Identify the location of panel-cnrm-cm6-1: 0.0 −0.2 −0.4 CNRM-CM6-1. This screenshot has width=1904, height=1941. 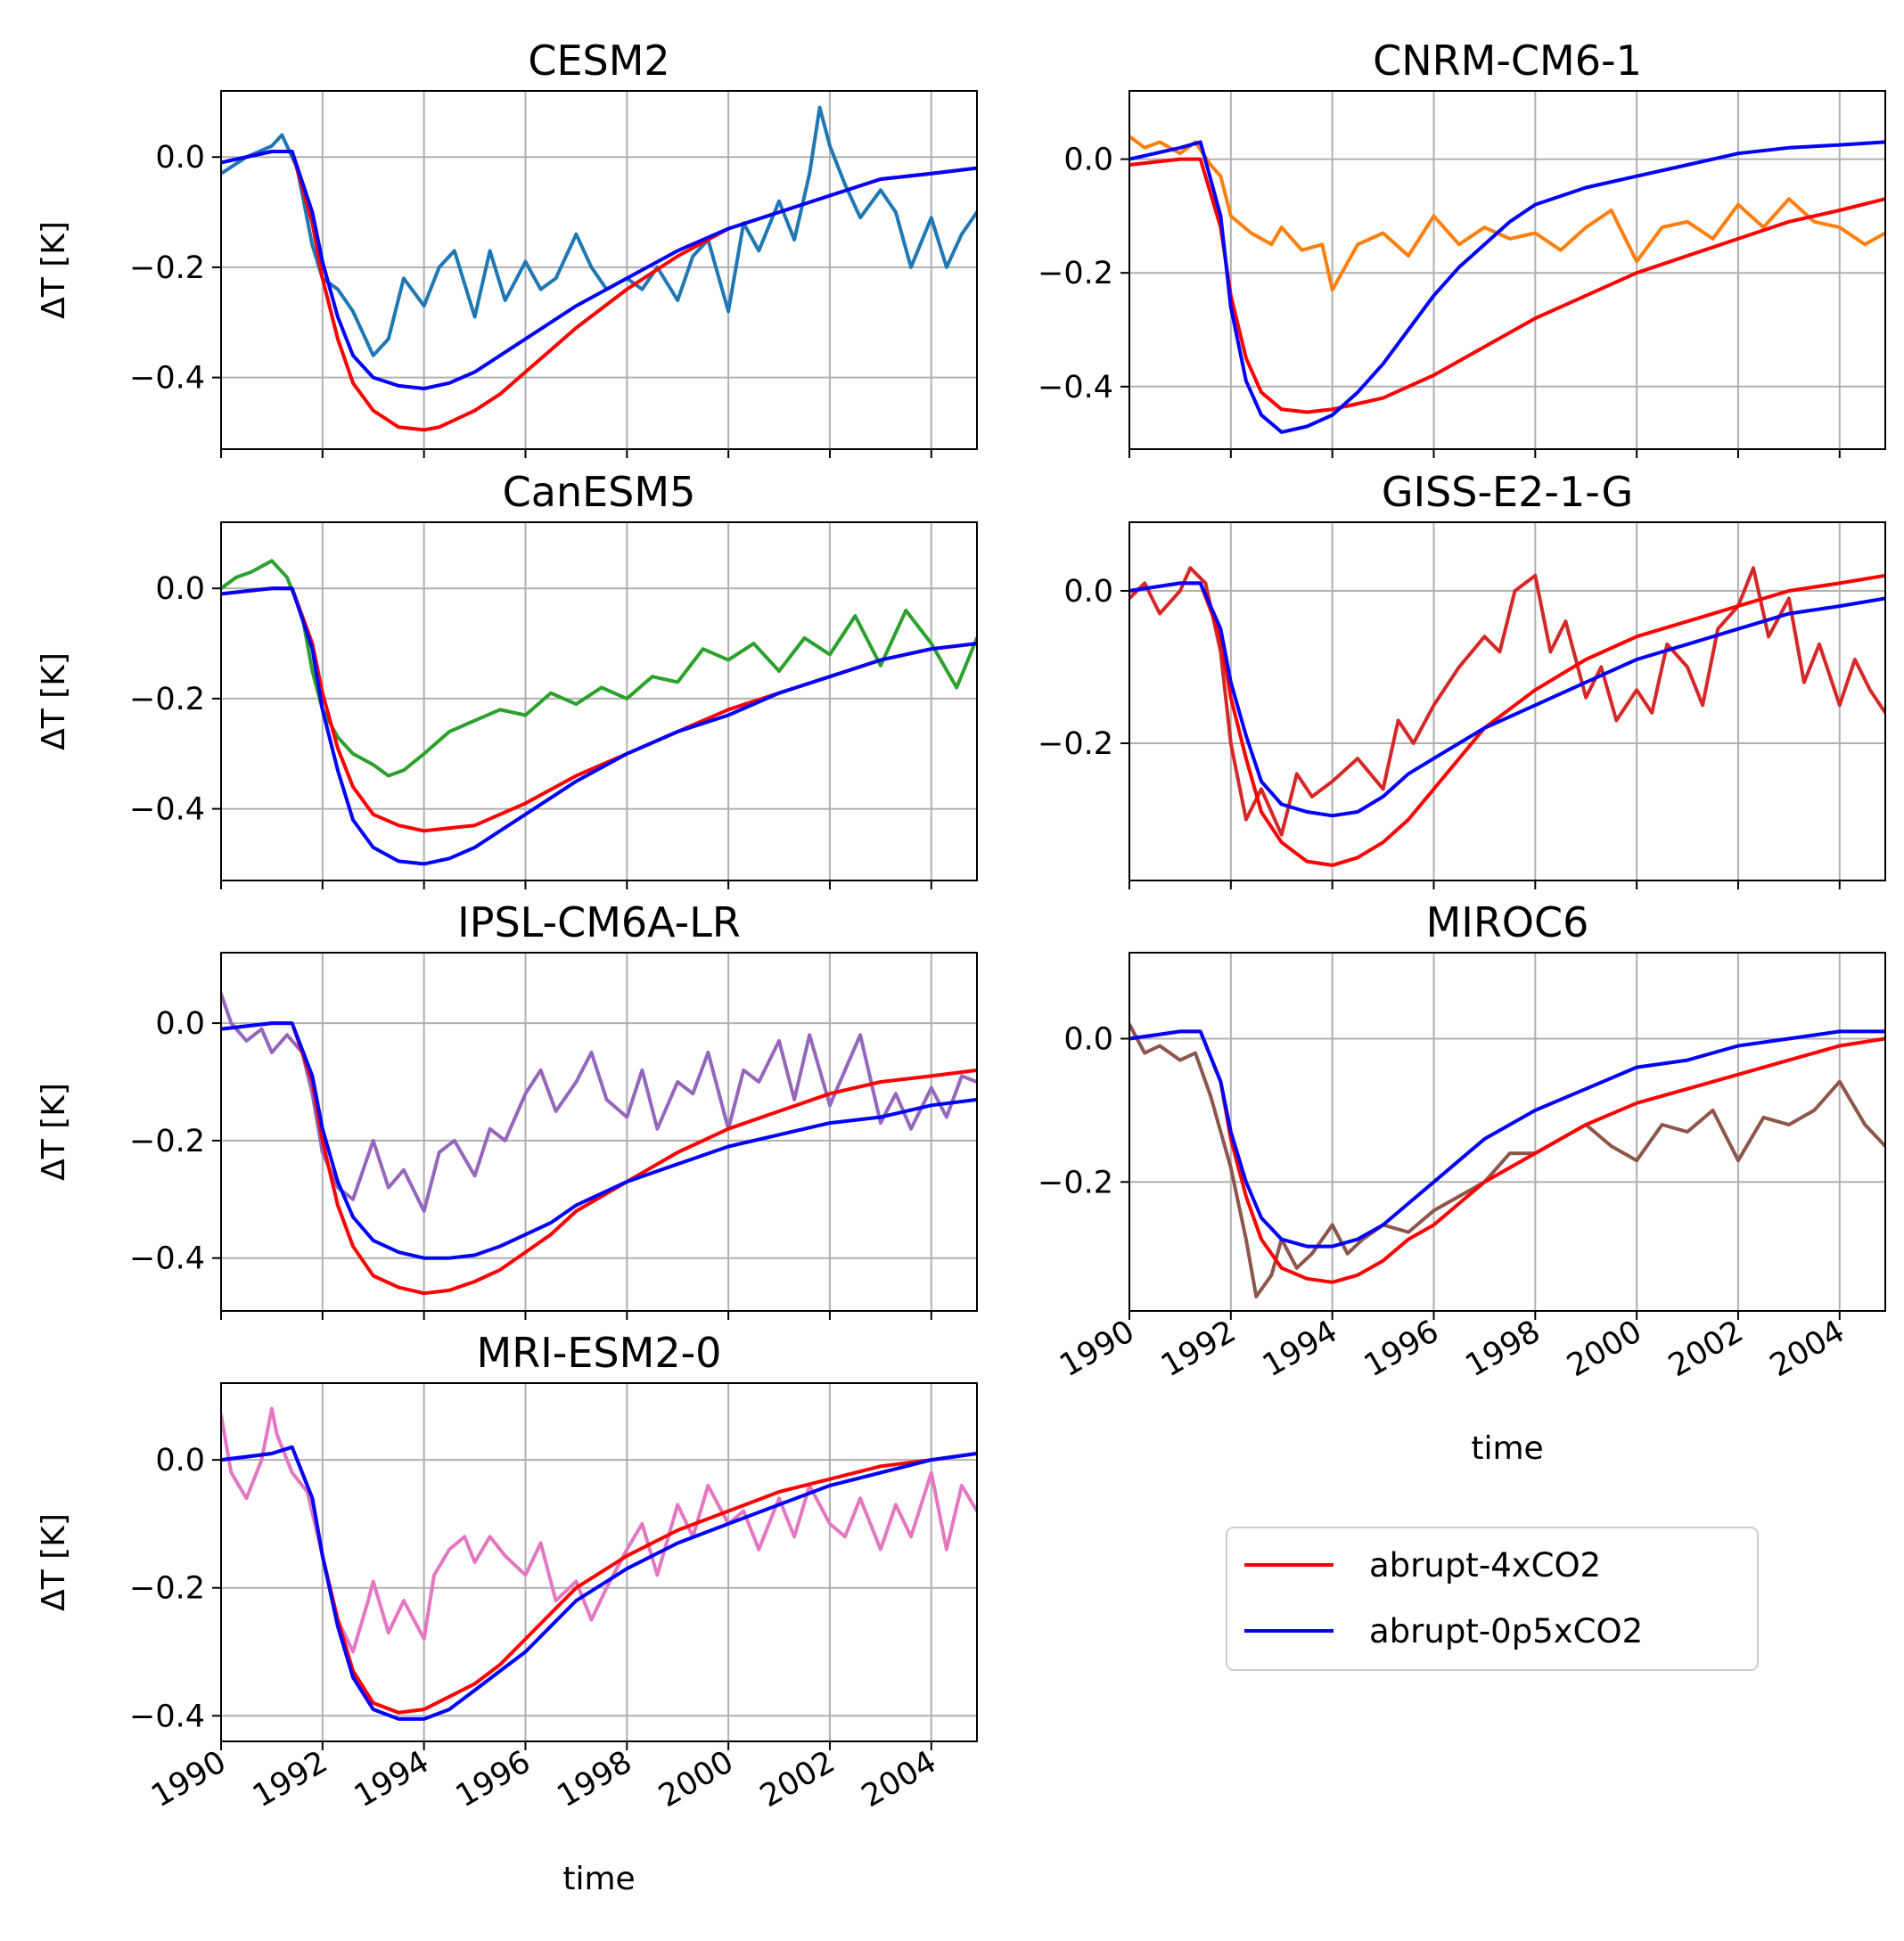
(1462, 247).